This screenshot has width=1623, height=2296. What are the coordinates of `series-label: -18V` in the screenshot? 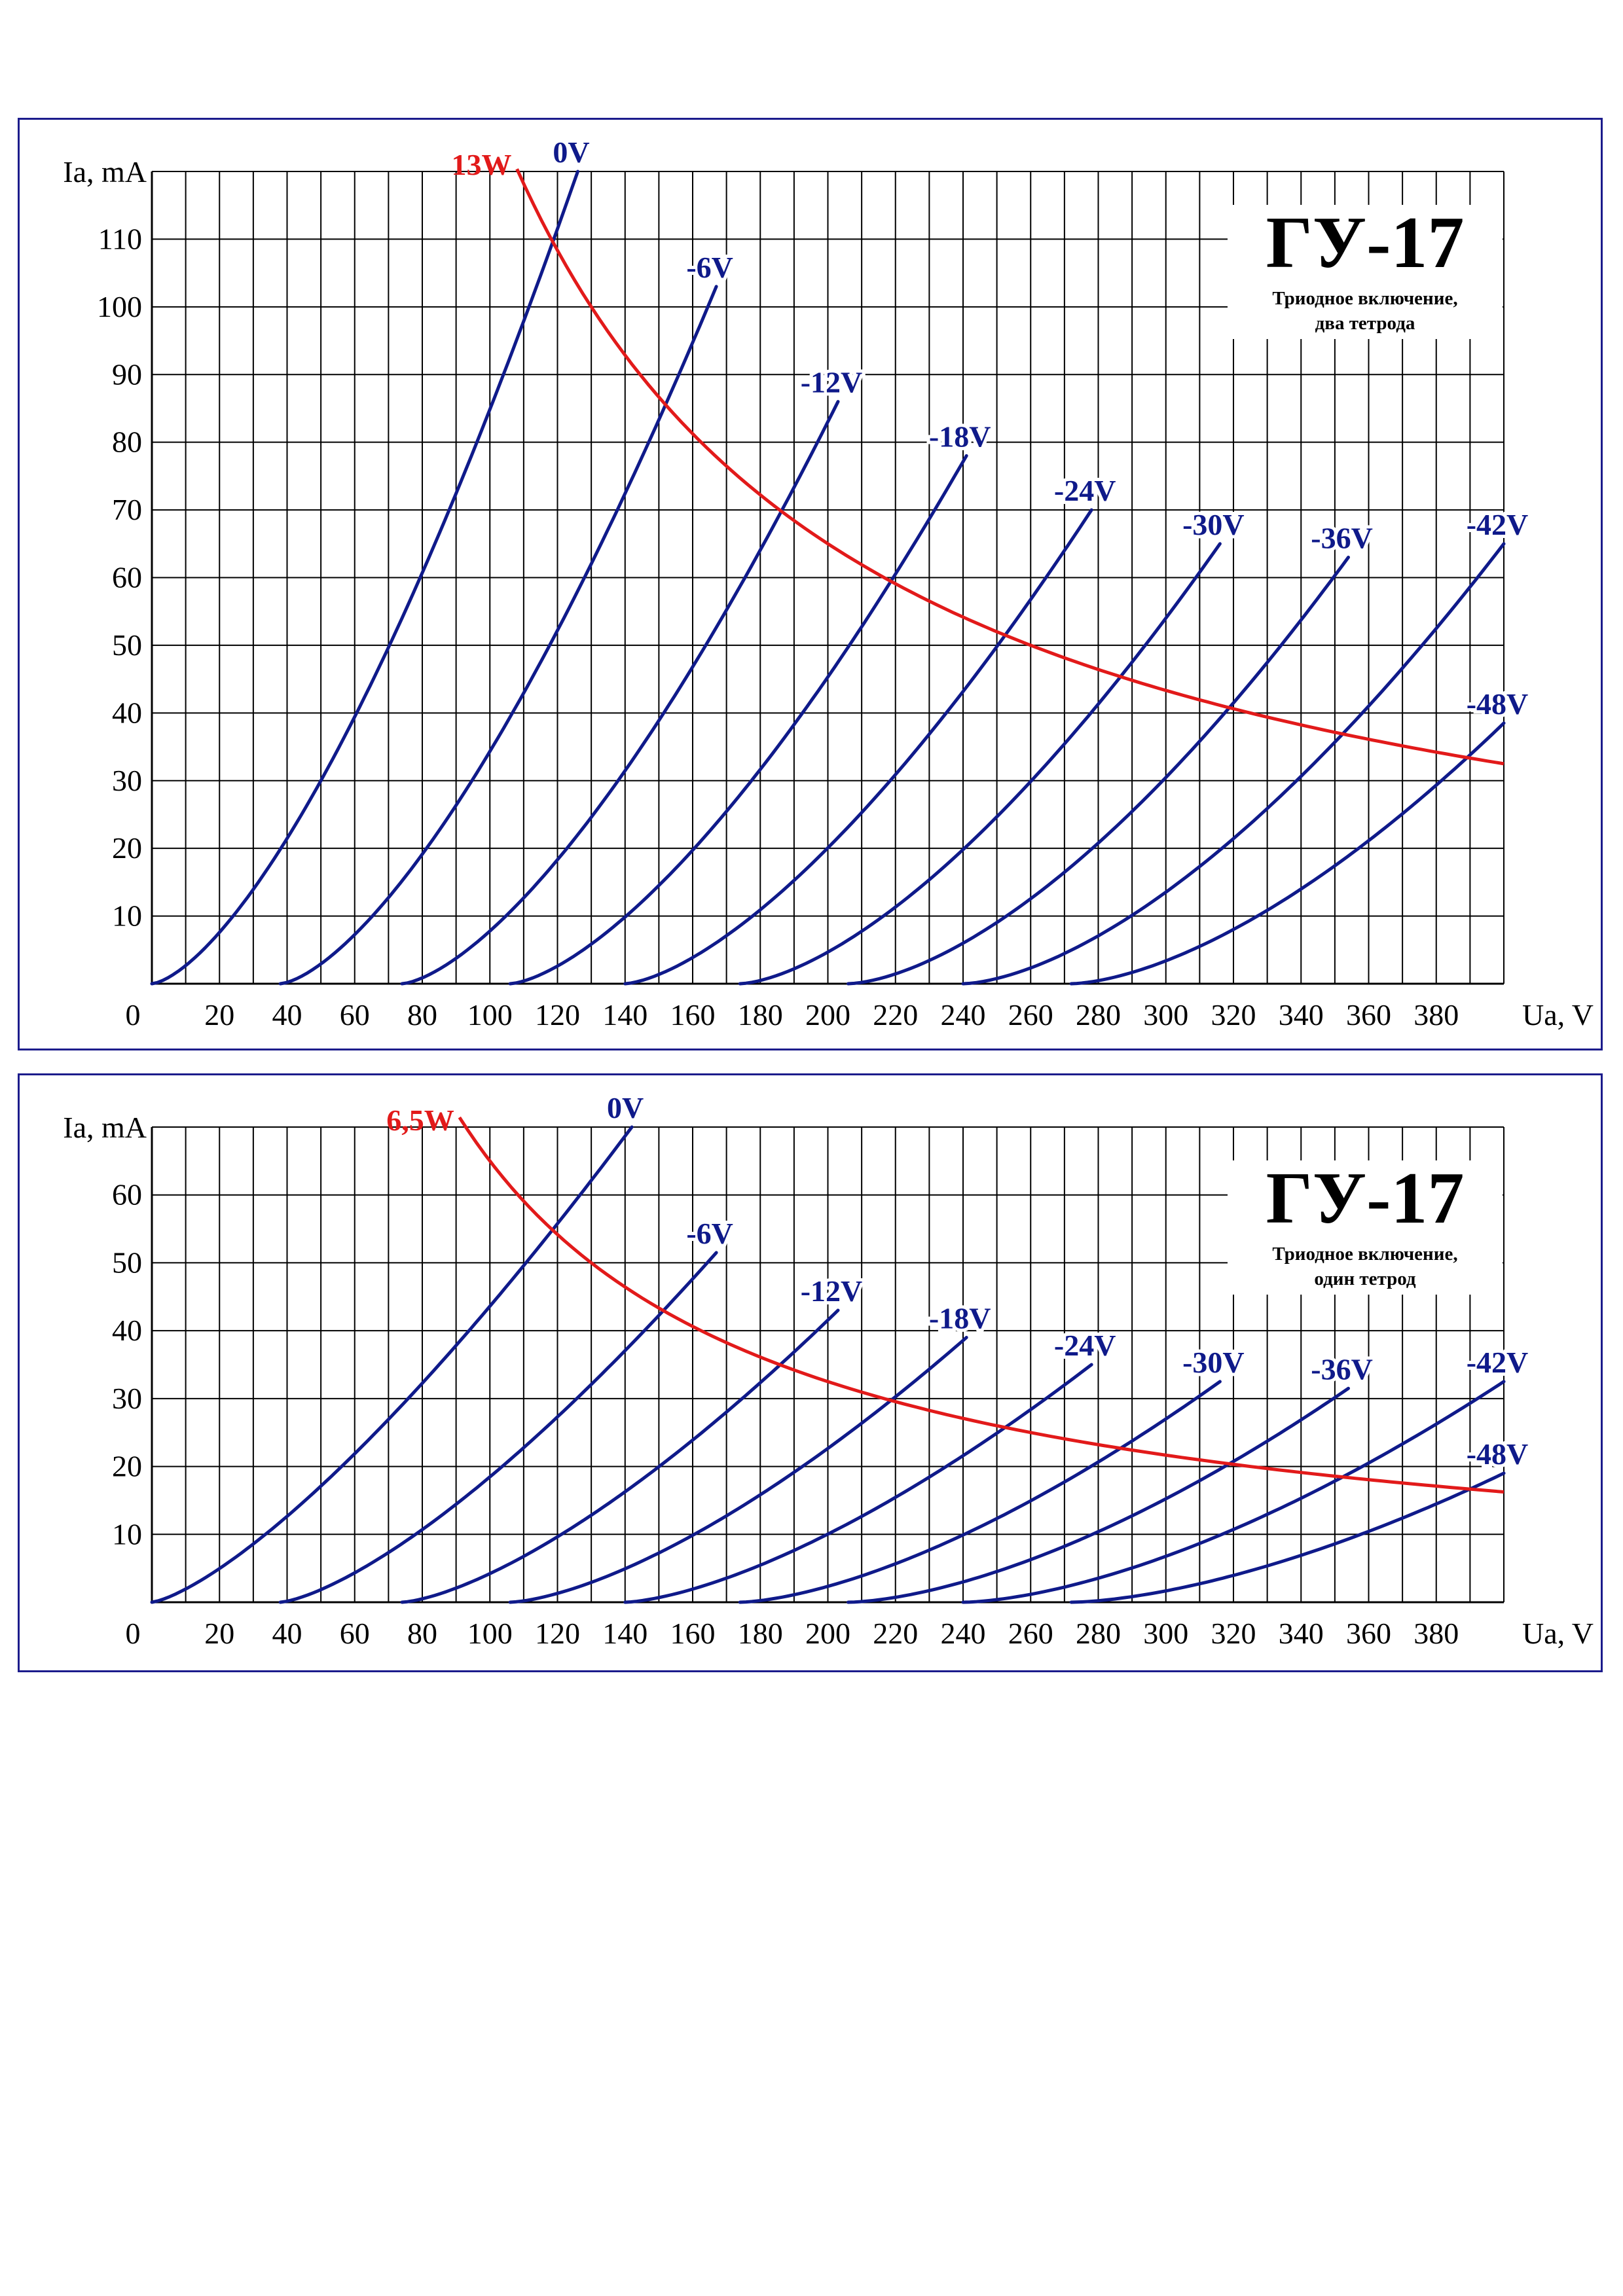 It's located at (960, 1318).